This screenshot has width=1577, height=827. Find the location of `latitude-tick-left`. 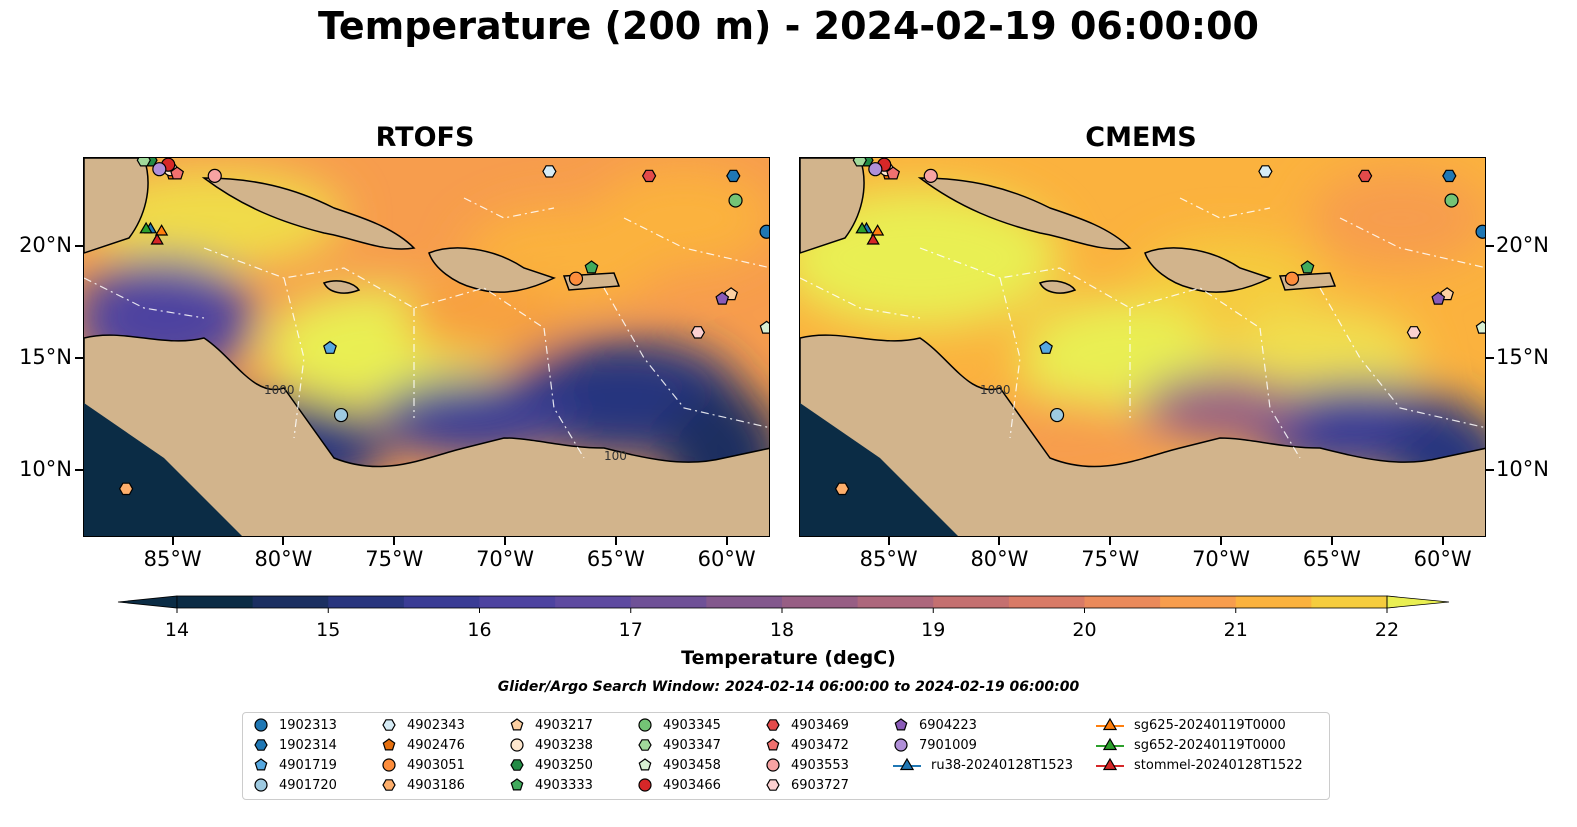

latitude-tick-left is located at coordinates (79, 469).